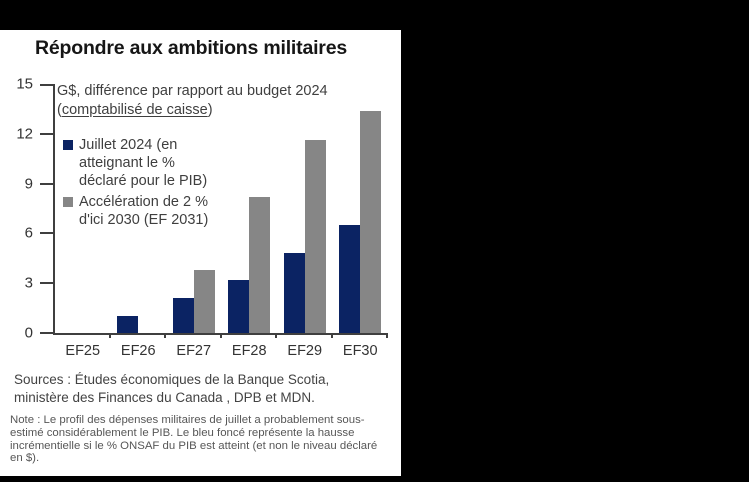 Image resolution: width=749 pixels, height=482 pixels. What do you see at coordinates (28, 333) in the screenshot?
I see `y-axis-label-0: 0` at bounding box center [28, 333].